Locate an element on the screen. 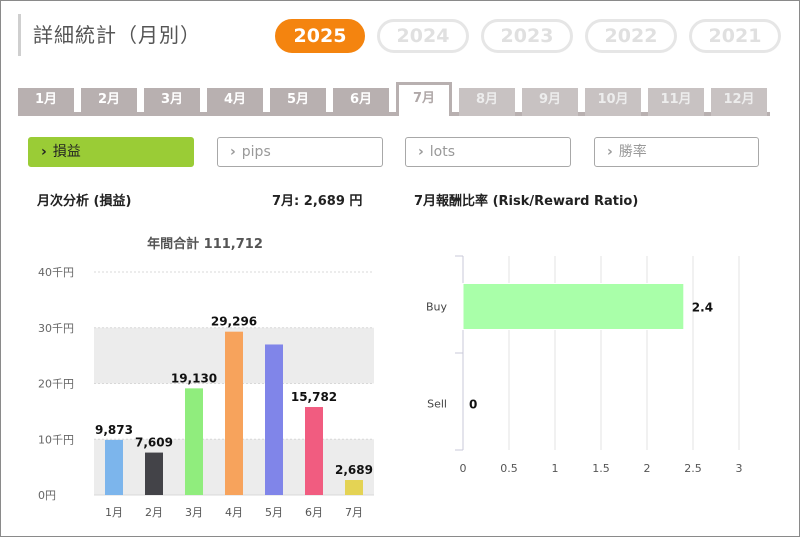  header: 詳細統計（月別） is located at coordinates (109, 35).